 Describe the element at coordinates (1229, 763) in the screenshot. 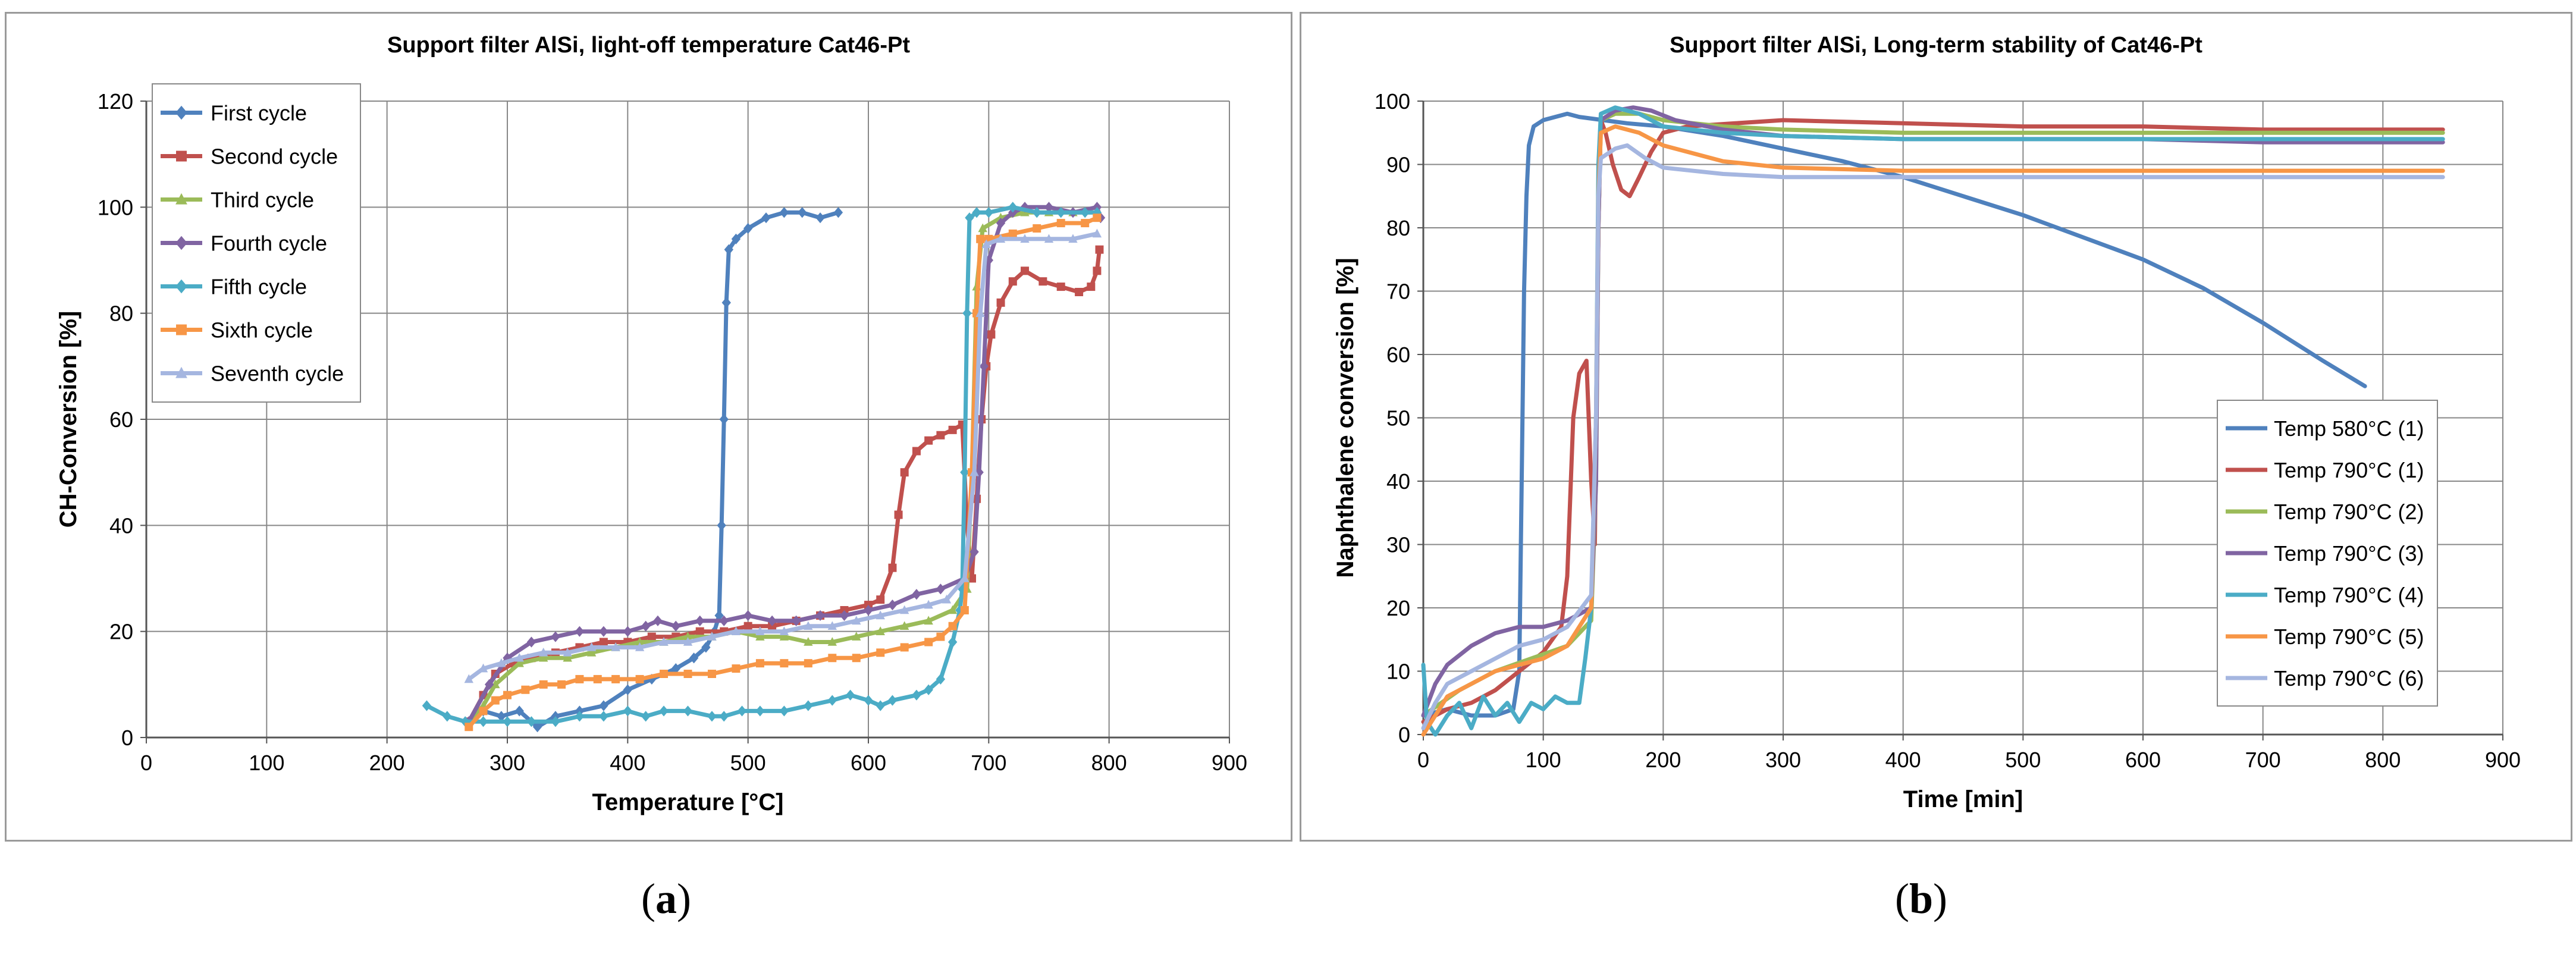

I see `x-tick-label: 900` at that location.